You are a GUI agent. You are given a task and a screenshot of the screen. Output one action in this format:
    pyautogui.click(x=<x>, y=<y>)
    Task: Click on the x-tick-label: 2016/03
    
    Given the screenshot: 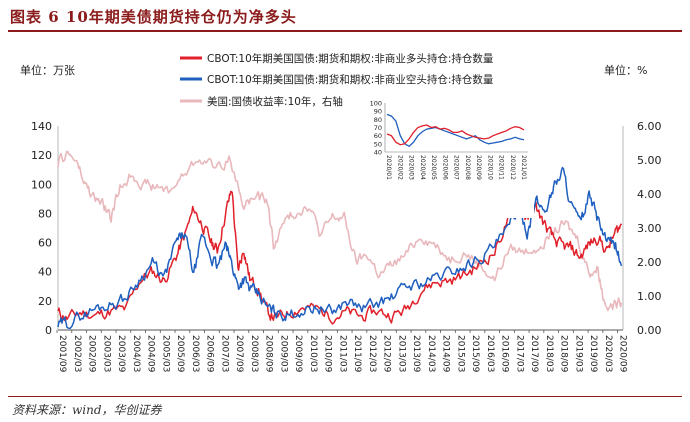 What is the action you would take?
    pyautogui.click(x=490, y=353)
    